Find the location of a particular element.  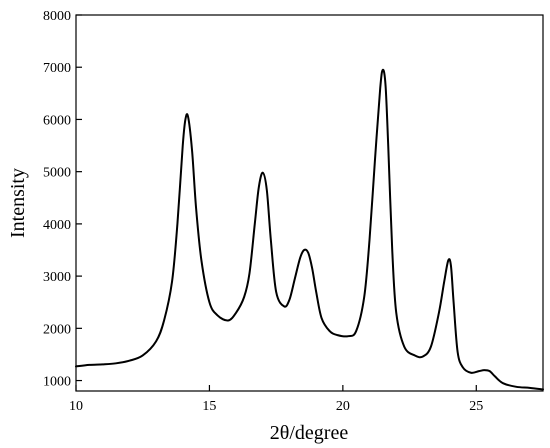

y-axis-title: Intensity is located at coordinates (18, 203).